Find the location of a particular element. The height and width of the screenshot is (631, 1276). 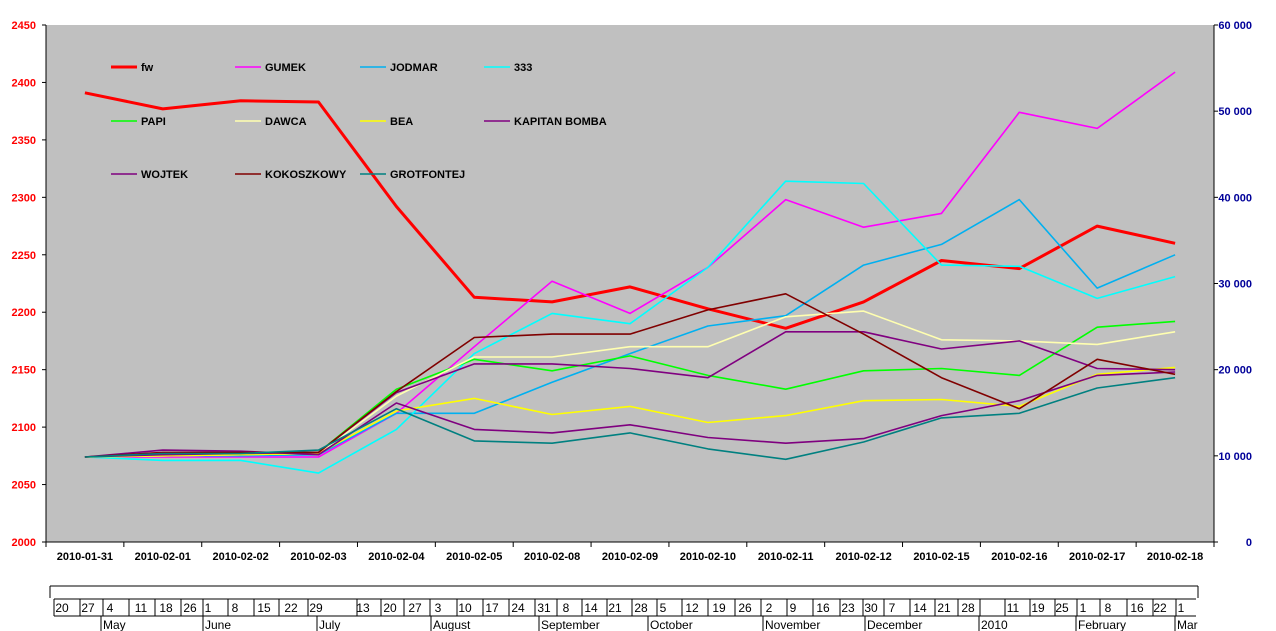

x-tick-label: 2010-02-12 is located at coordinates (863, 557).